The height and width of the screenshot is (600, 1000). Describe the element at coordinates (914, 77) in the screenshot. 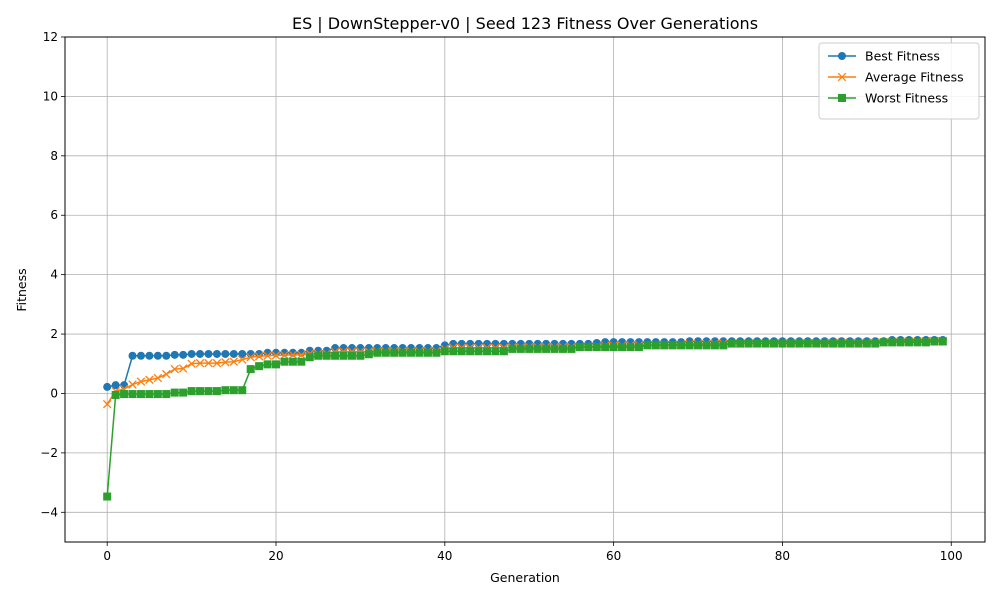

I see `legend-label: Average Fitness` at that location.